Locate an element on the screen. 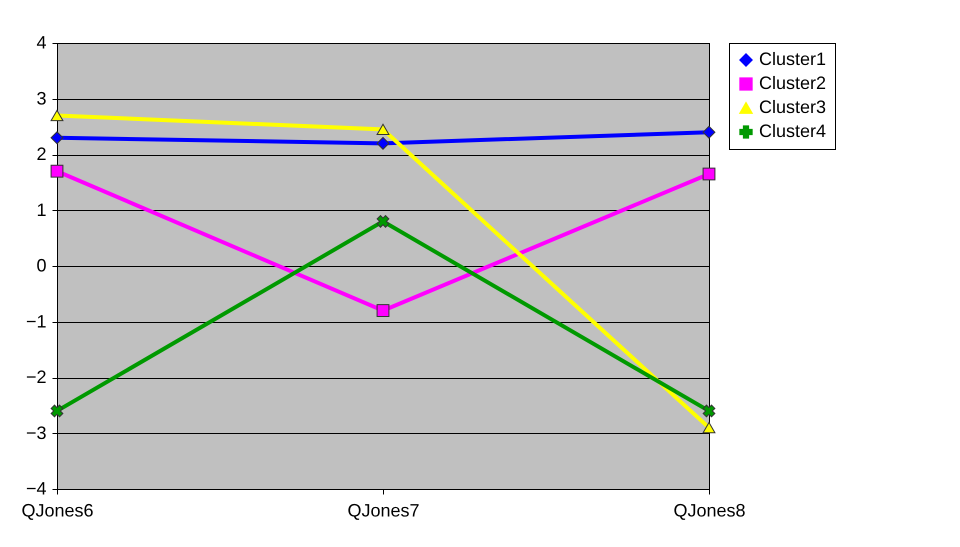 This screenshot has height=547, width=960. y-tick-label: 2 is located at coordinates (41, 154).